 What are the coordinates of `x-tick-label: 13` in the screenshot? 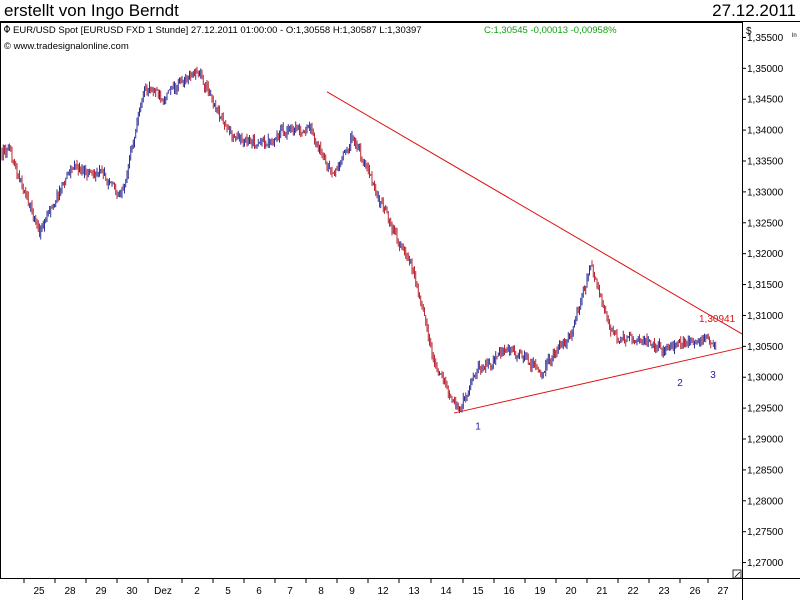 It's located at (414, 591).